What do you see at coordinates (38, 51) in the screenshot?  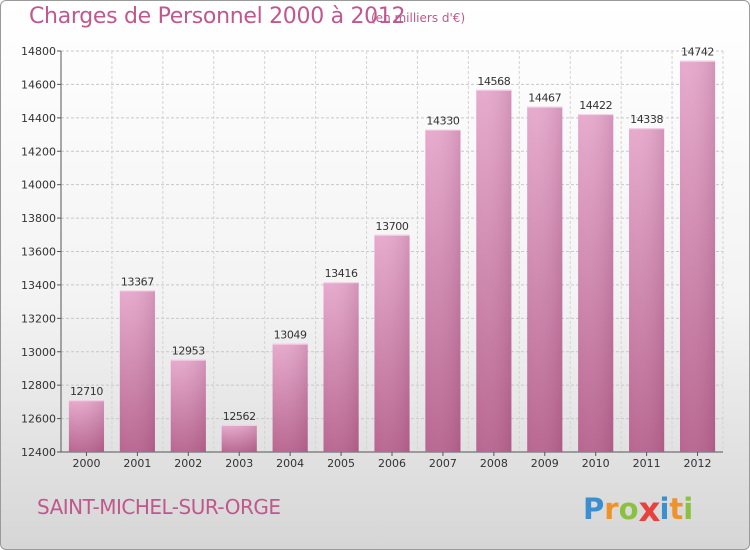 I see `y-tick-label: 14800` at bounding box center [38, 51].